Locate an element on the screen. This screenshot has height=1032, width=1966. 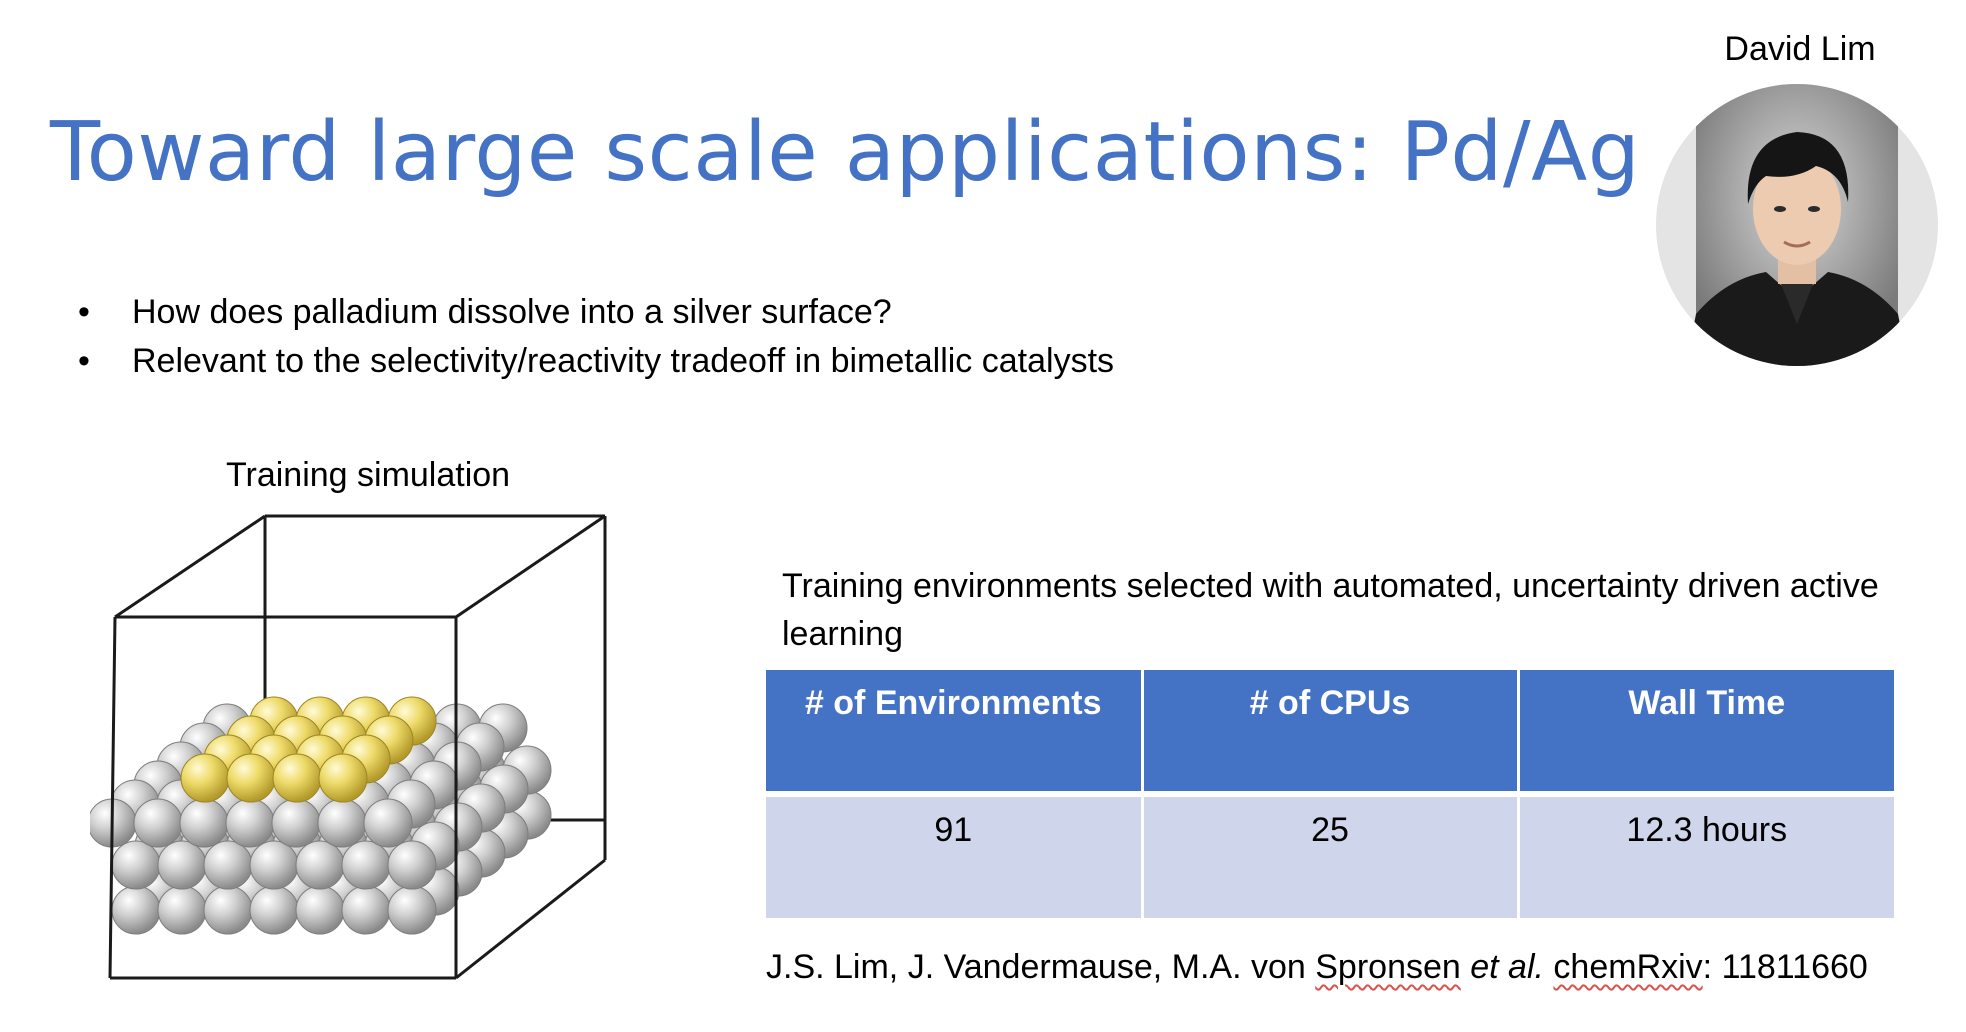
cell-environments: 91 is located at coordinates (955, 856).